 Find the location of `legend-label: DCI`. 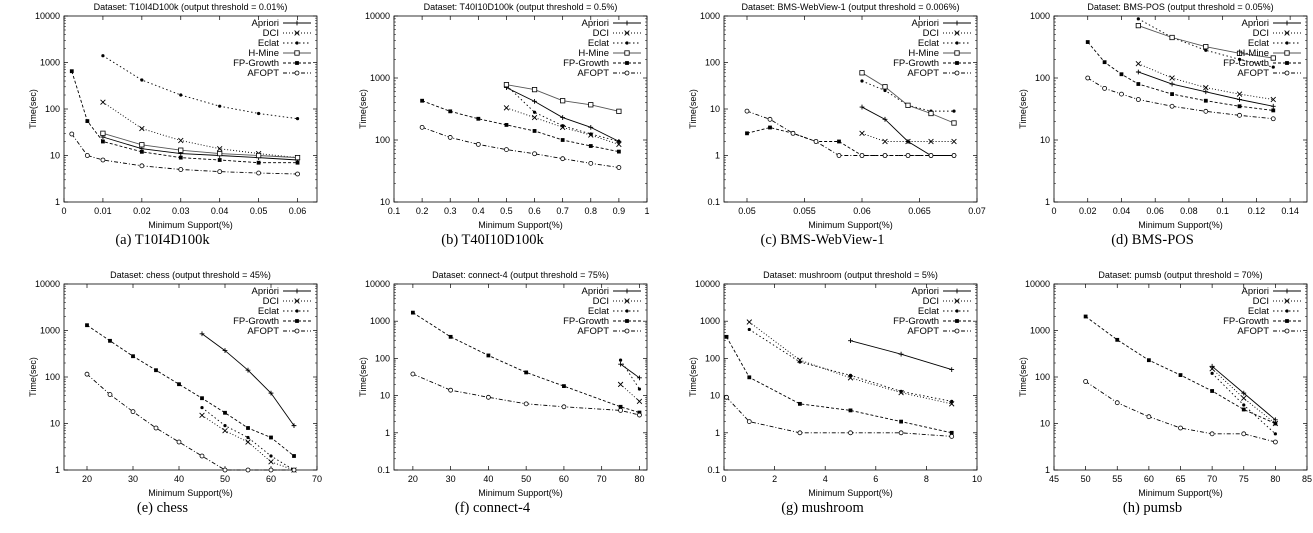

legend-label: DCI is located at coordinates (931, 301).